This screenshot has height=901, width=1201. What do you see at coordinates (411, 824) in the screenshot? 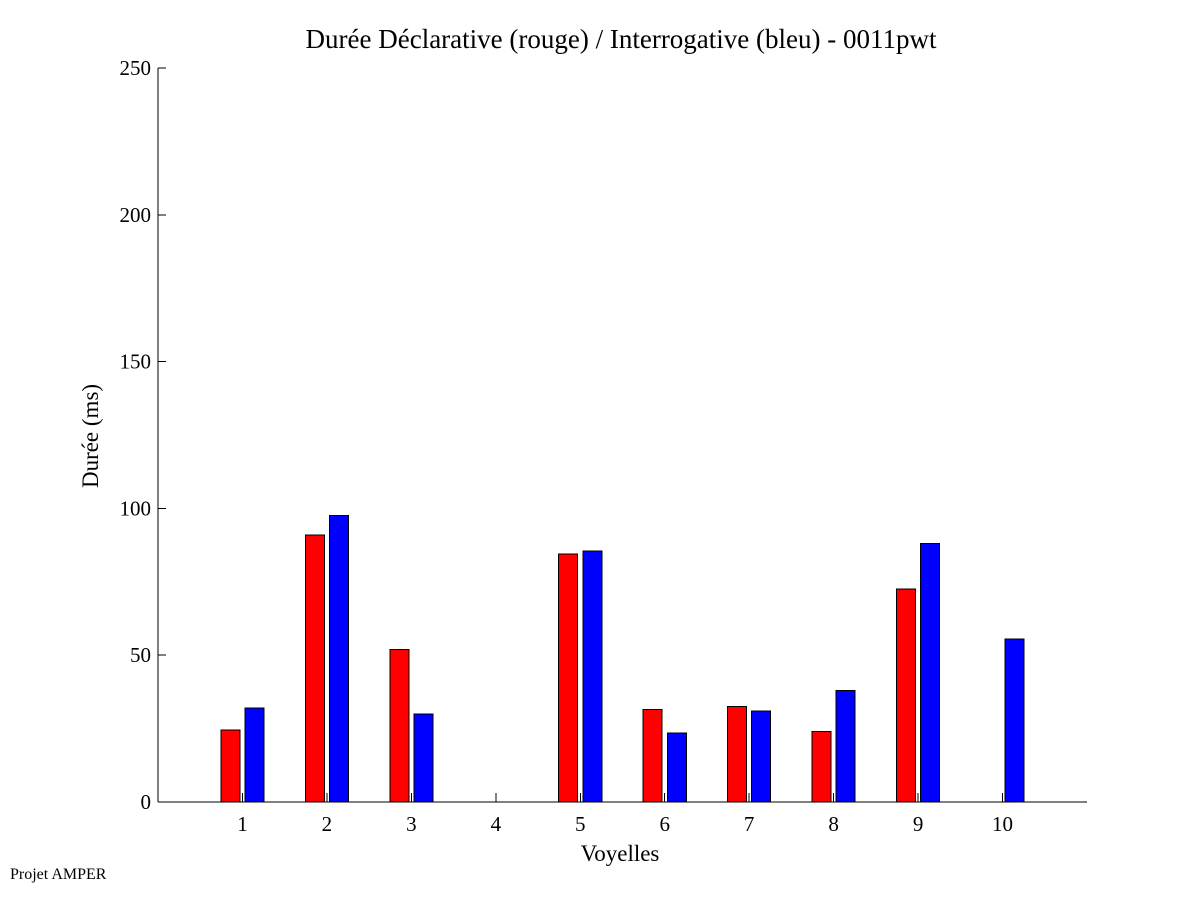
I see `x-tick-label: 3` at bounding box center [411, 824].